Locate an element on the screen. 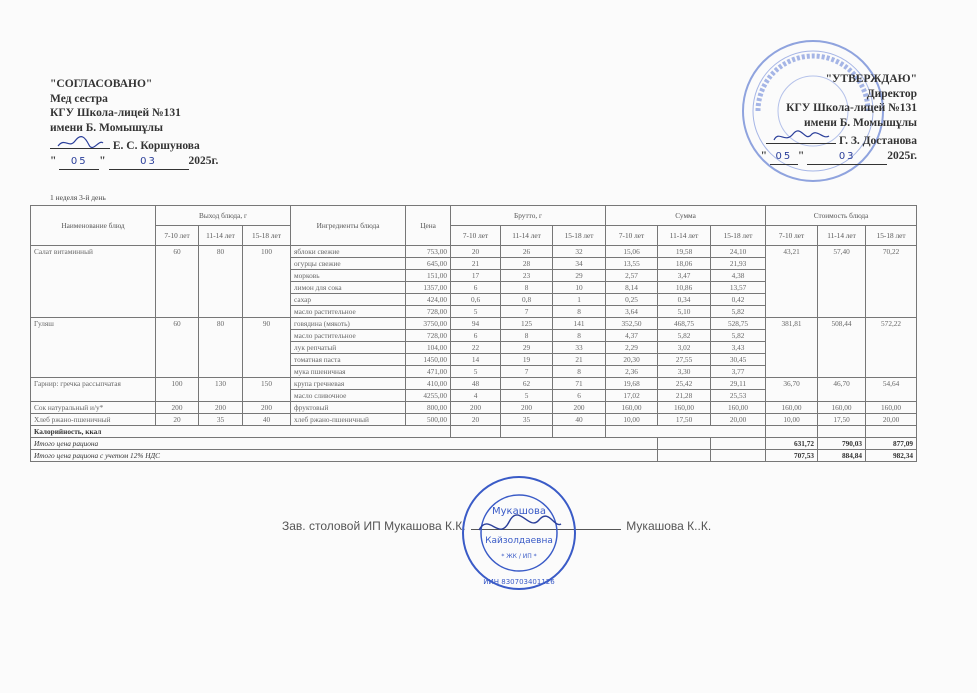 The height and width of the screenshot is (693, 977). ingredient-sum: 25,53 is located at coordinates (738, 395).